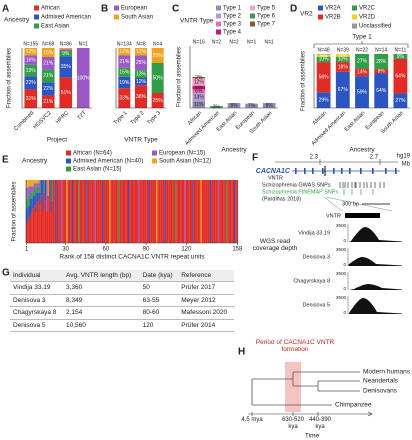  Describe the element at coordinates (31, 83) in the screenshot. I see `value-label: 22%` at that location.